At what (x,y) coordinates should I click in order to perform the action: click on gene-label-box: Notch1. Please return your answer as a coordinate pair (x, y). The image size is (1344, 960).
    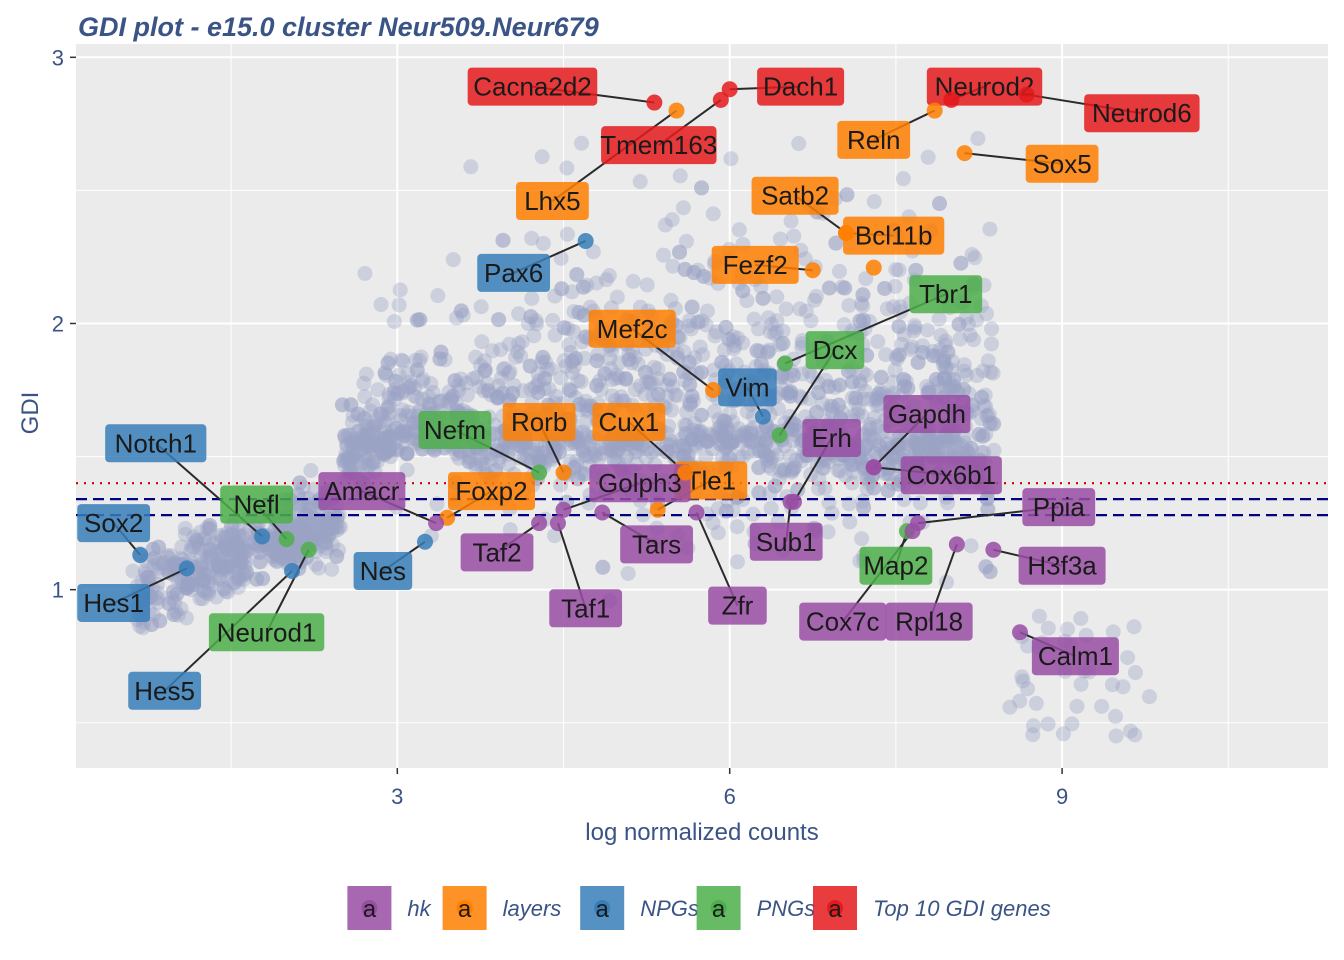
    Looking at the image, I should click on (156, 443).